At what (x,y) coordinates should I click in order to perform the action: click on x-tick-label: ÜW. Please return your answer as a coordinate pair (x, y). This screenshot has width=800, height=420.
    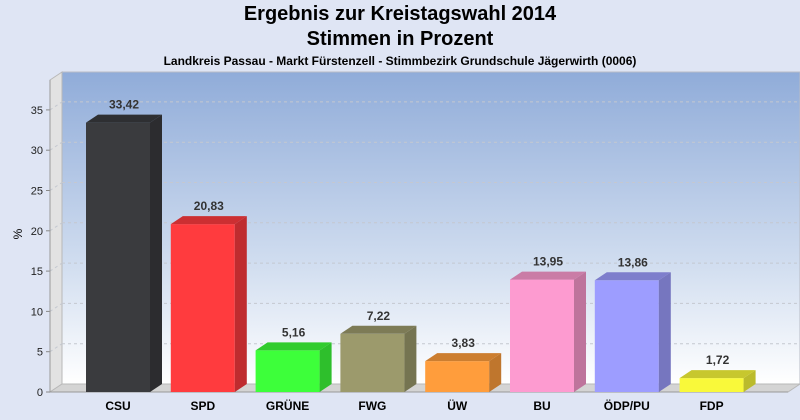
    Looking at the image, I should click on (457, 405).